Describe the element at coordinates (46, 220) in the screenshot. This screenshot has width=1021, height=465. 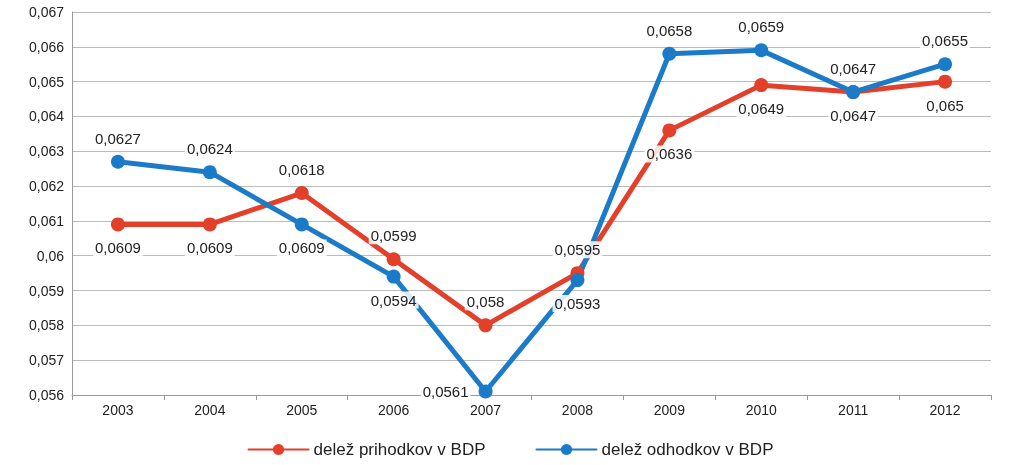
I see `y-tick-label: 0,061` at that location.